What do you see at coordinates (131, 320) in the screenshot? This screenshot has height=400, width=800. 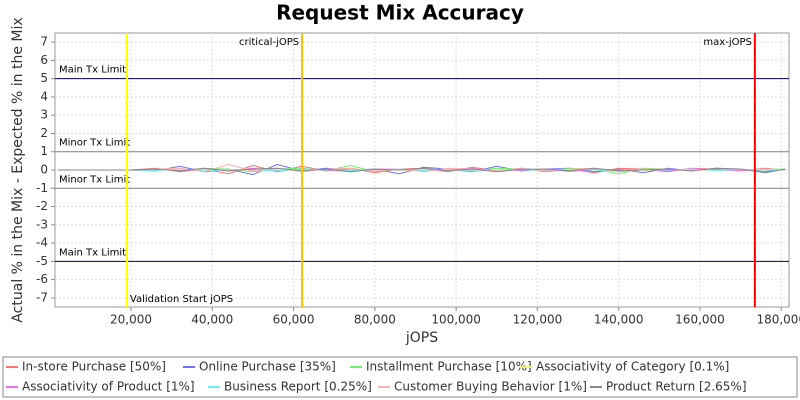 I see `x-tick-label: 20,000` at bounding box center [131, 320].